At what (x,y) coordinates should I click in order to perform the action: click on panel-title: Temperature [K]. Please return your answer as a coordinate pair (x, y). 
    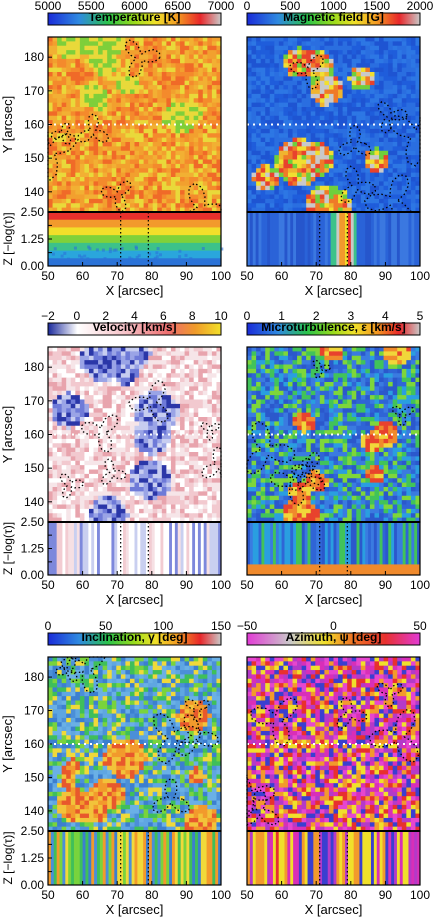
    Looking at the image, I should click on (135, 17).